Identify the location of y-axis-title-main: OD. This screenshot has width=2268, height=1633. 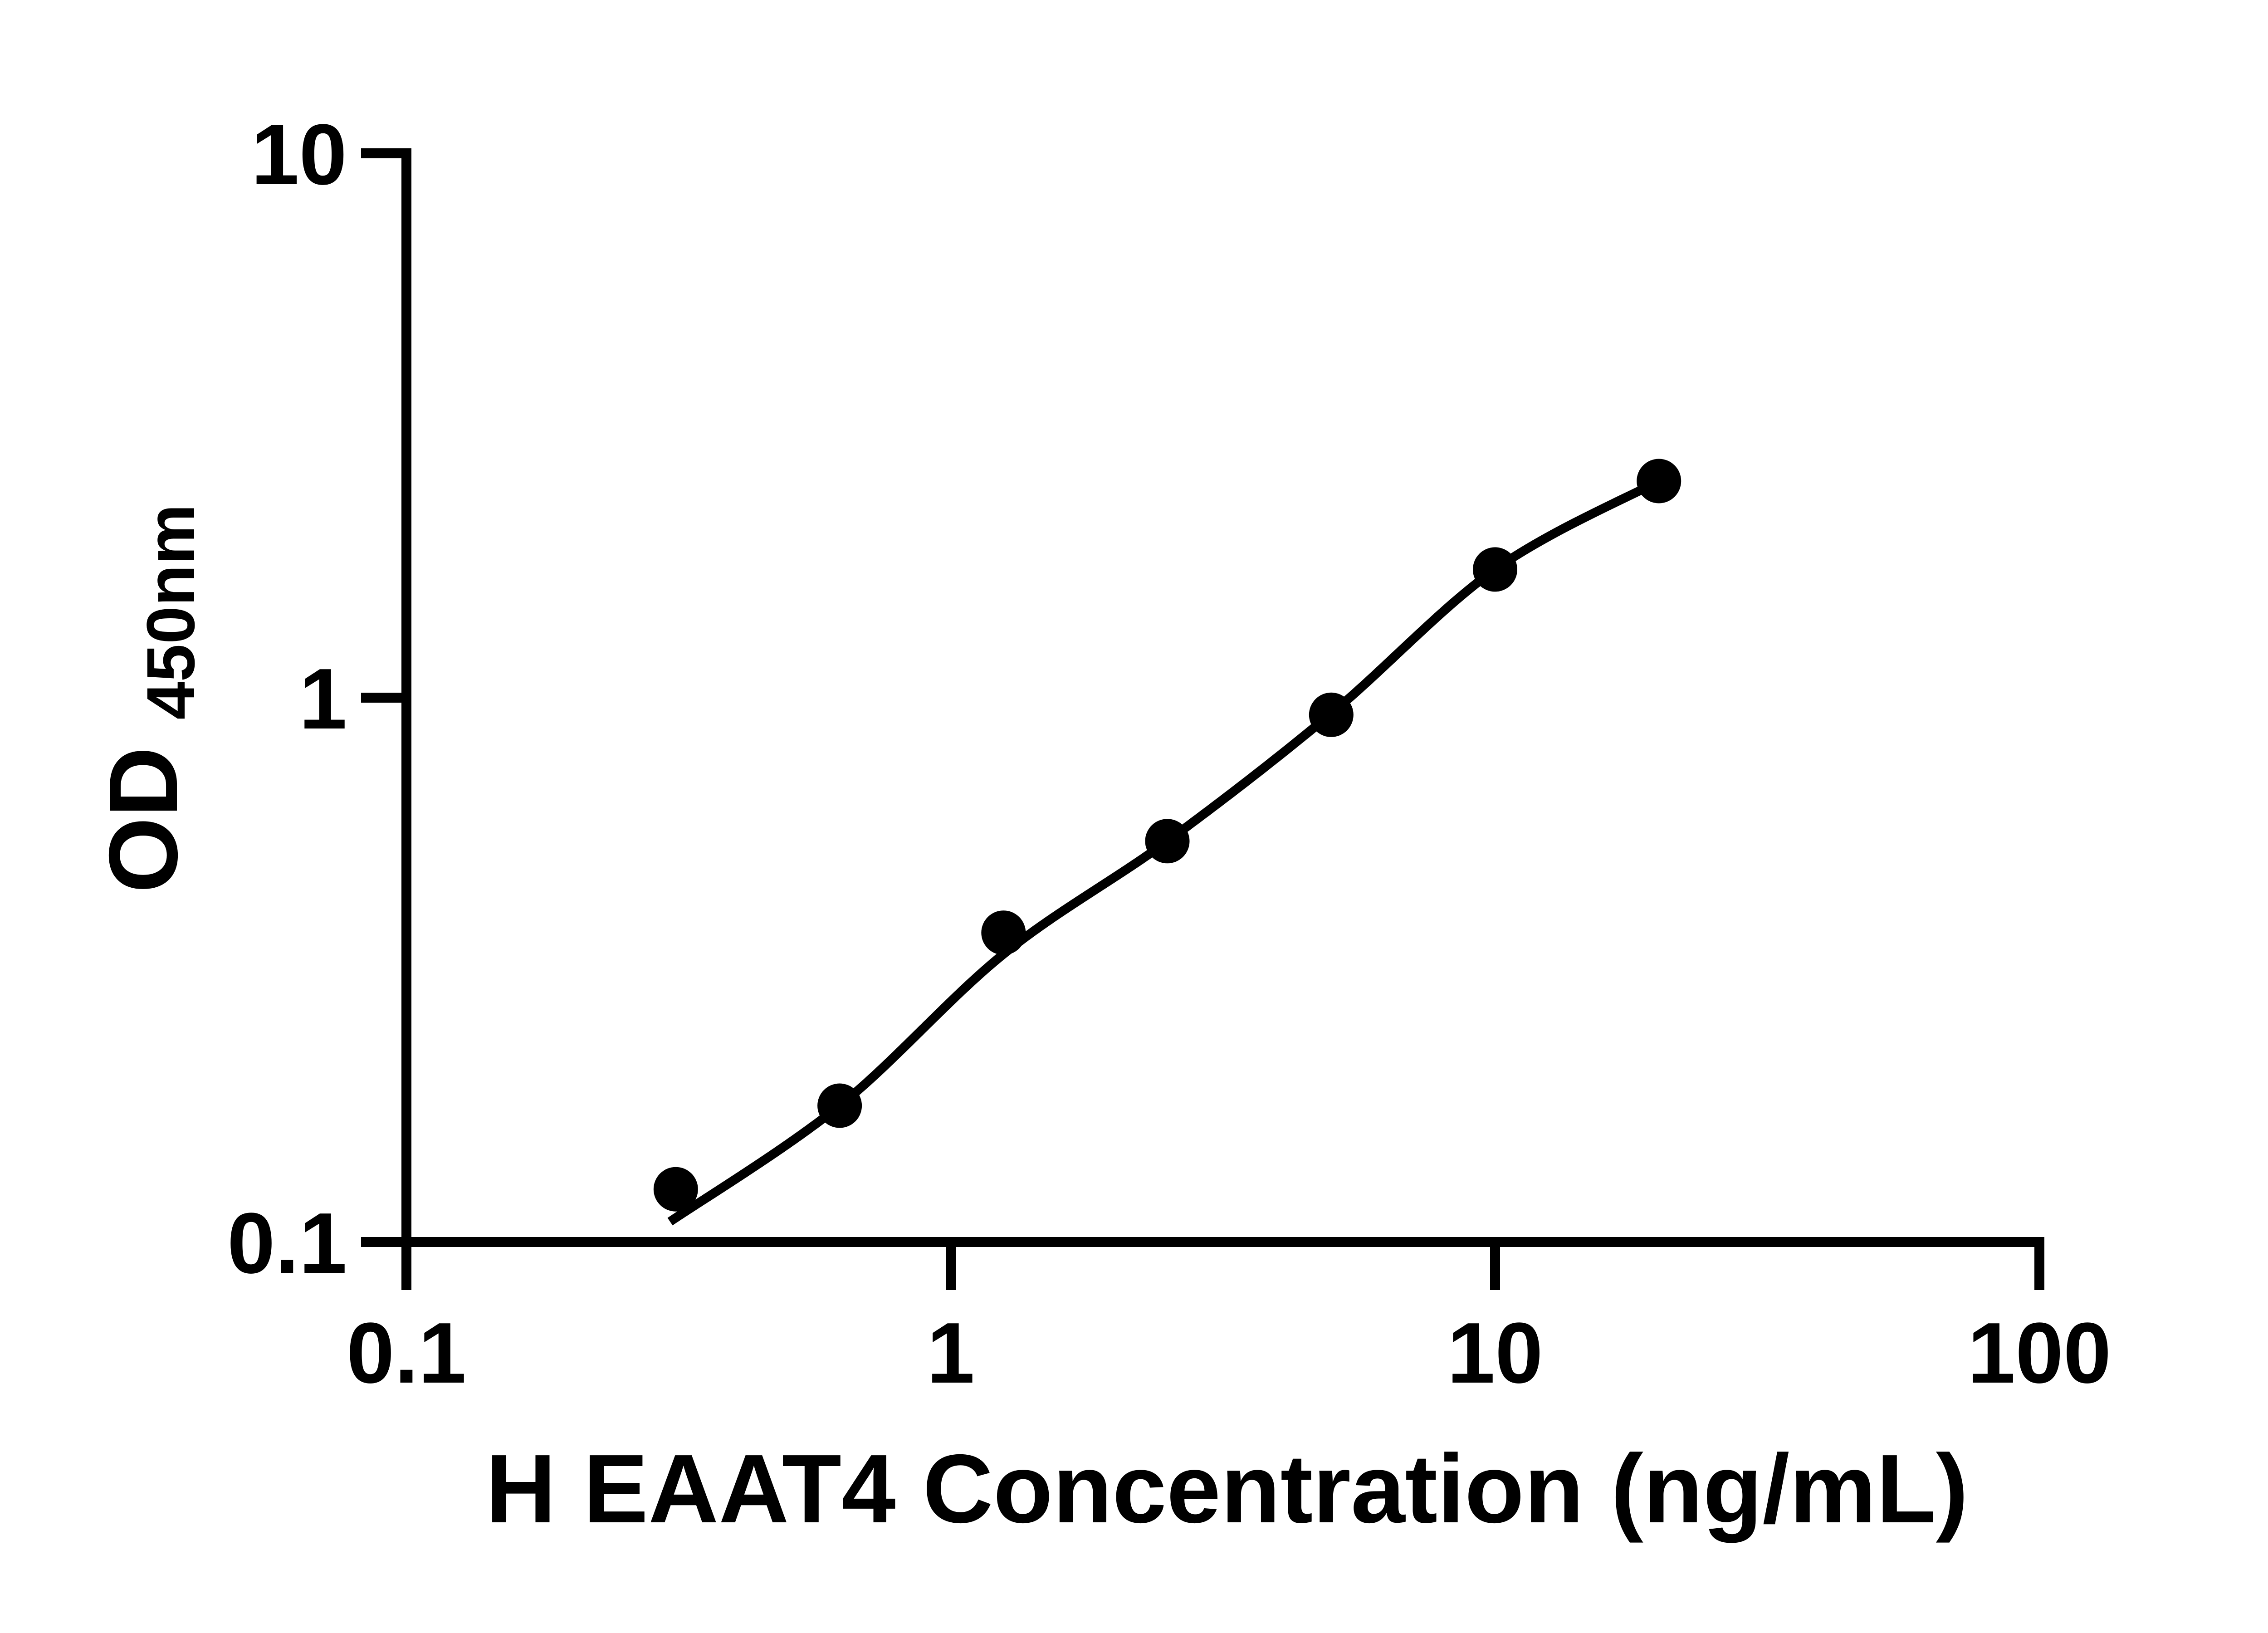
(143, 820).